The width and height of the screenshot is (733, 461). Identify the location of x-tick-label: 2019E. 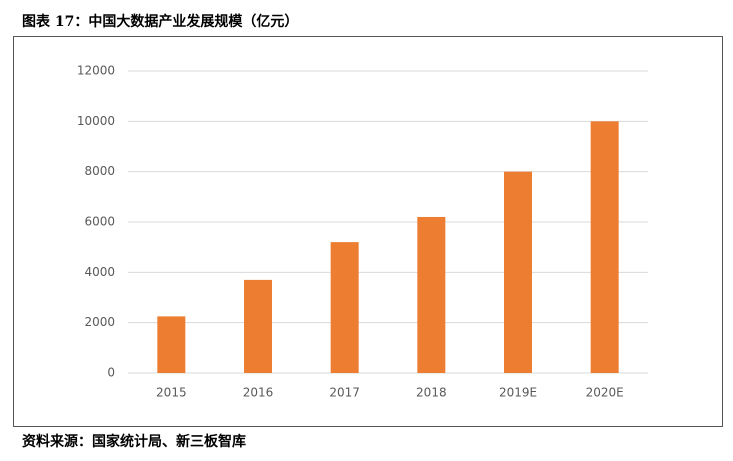
(518, 393).